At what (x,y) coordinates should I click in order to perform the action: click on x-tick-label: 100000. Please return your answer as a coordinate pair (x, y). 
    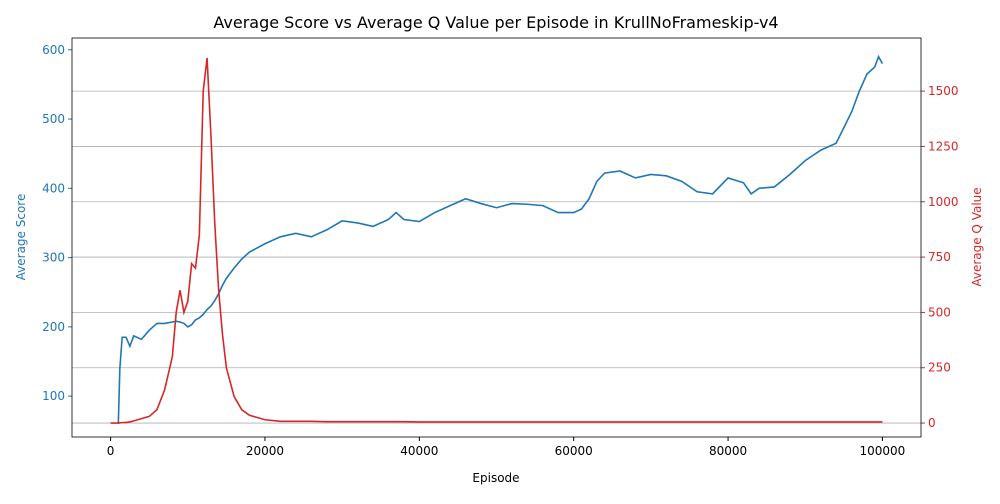
    Looking at the image, I should click on (883, 451).